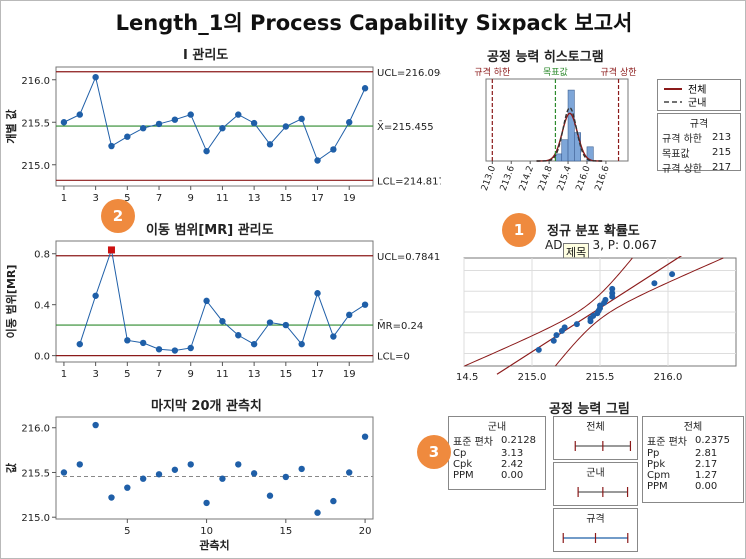 The height and width of the screenshot is (559, 746). I want to click on x-tick-label: 15, so click(285, 531).